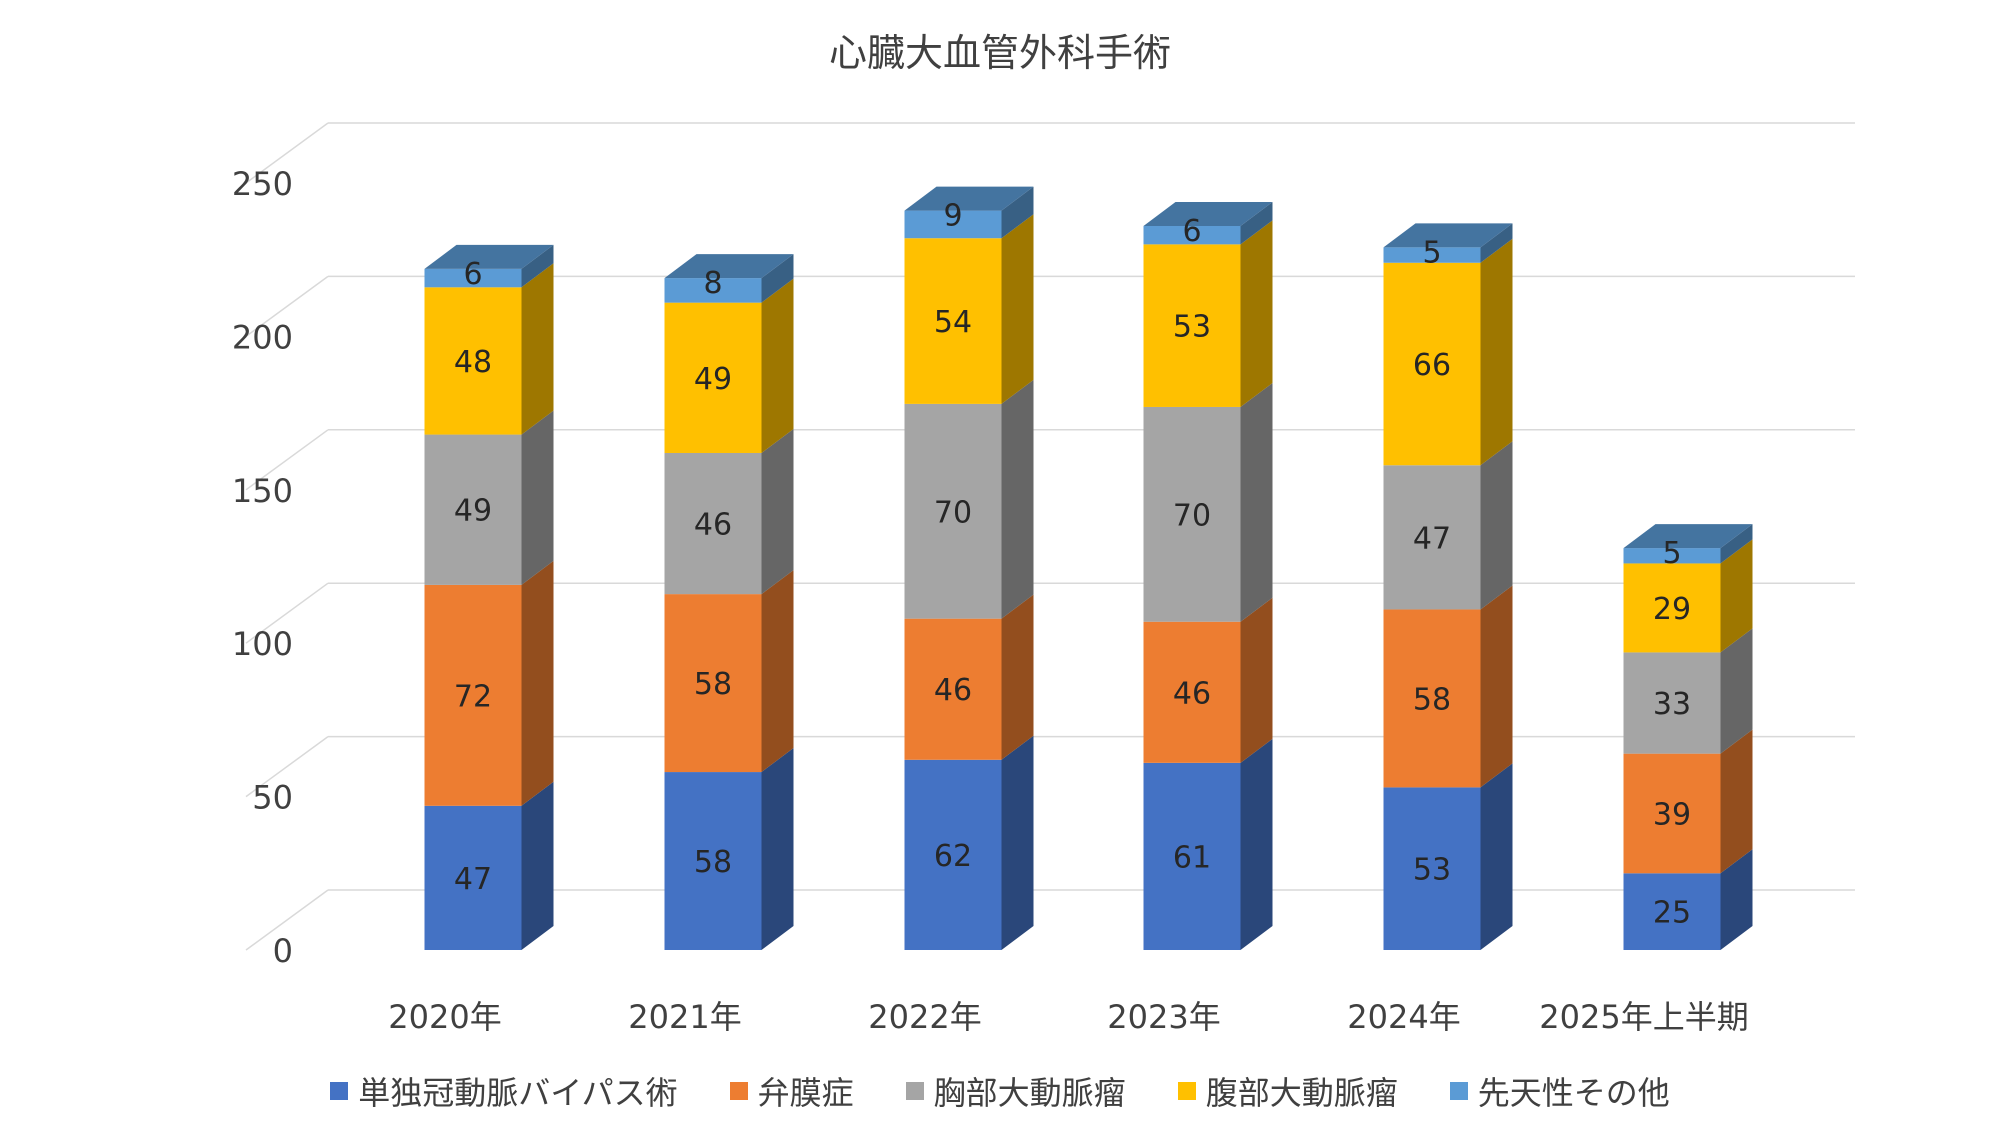  I want to click on legend-item: 単独冠動脈バイパス術, so click(504, 1091).